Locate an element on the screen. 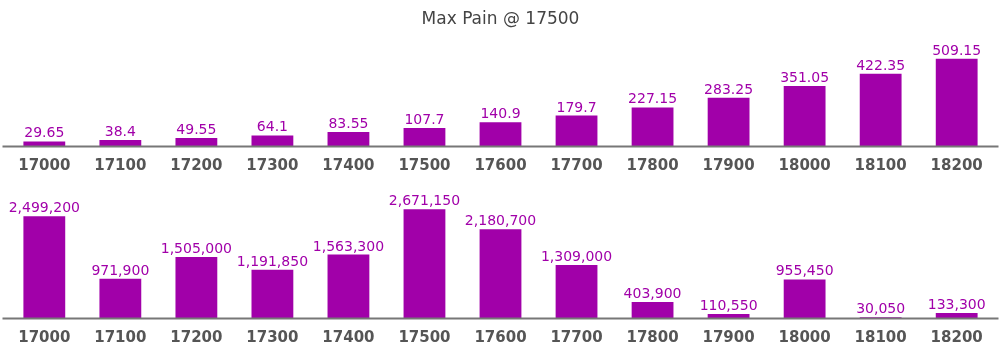  data-label: 30,050 is located at coordinates (881, 308).